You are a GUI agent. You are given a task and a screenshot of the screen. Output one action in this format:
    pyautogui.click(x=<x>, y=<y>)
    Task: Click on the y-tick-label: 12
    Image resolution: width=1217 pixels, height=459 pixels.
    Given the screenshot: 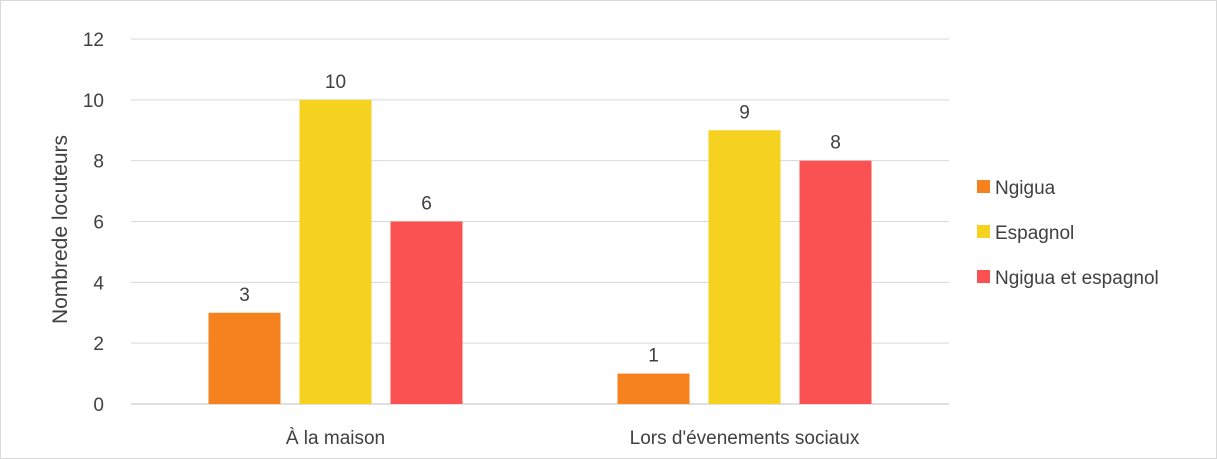 What is the action you would take?
    pyautogui.click(x=93, y=40)
    